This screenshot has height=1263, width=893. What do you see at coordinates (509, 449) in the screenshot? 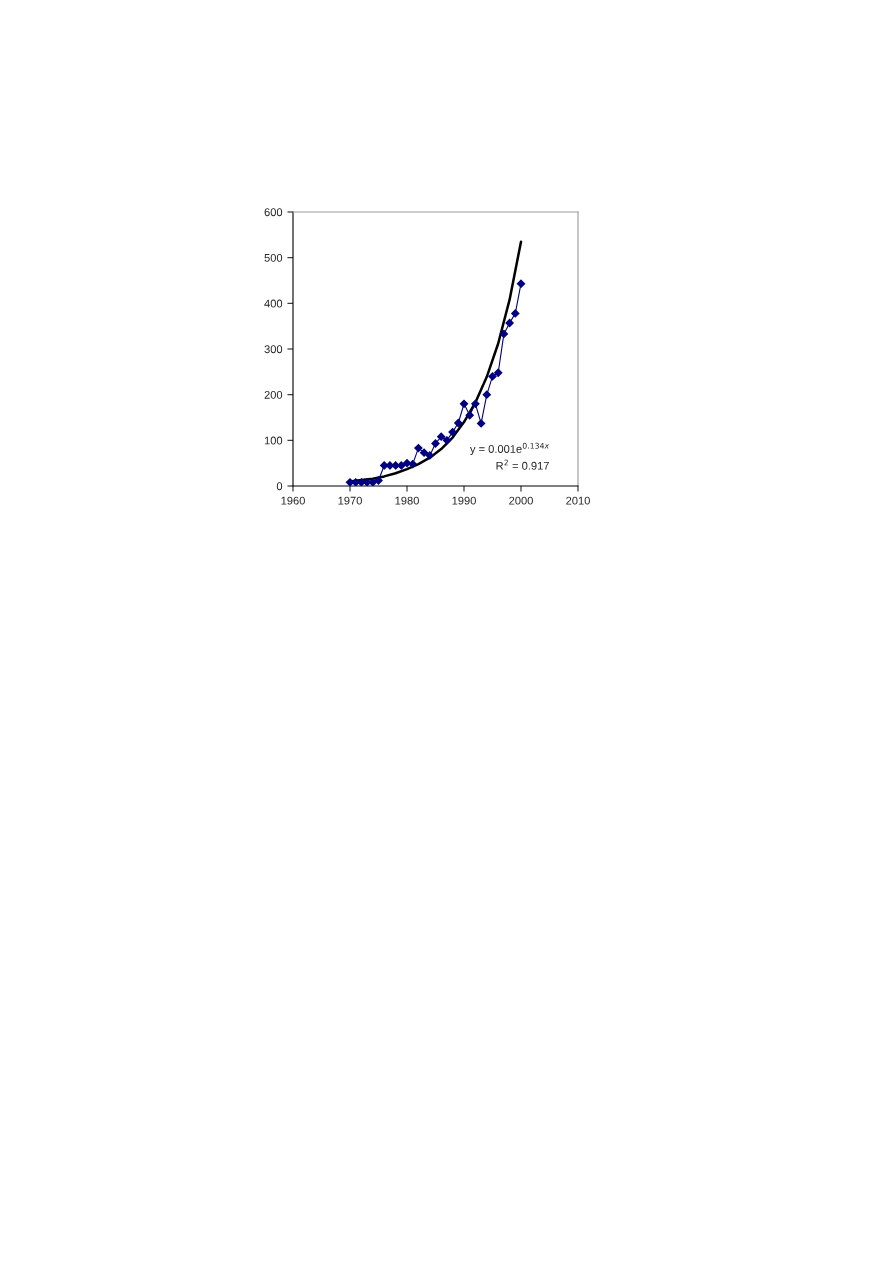
I see `annotation: y = 0.001e$^{0.134x}$` at bounding box center [509, 449].